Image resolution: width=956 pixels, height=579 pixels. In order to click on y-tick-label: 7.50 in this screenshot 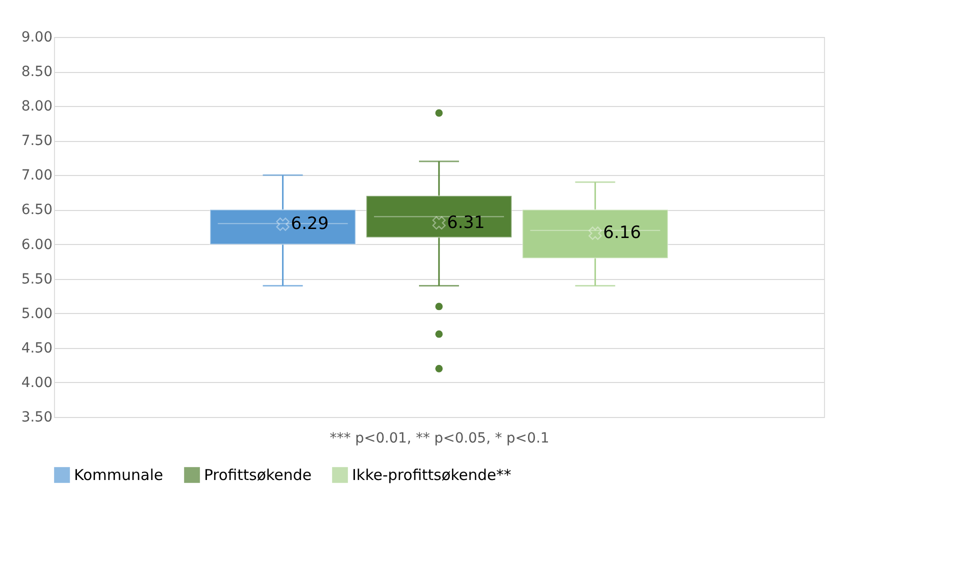, I will do `click(36, 141)`.